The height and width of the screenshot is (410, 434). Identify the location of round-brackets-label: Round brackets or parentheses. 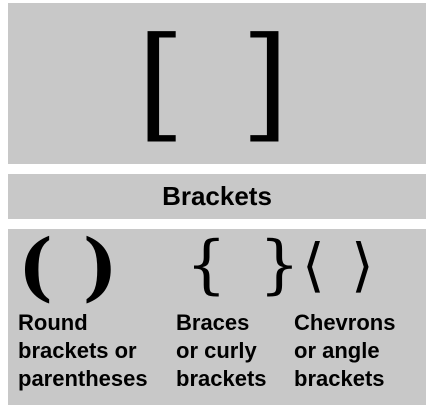
(83, 351).